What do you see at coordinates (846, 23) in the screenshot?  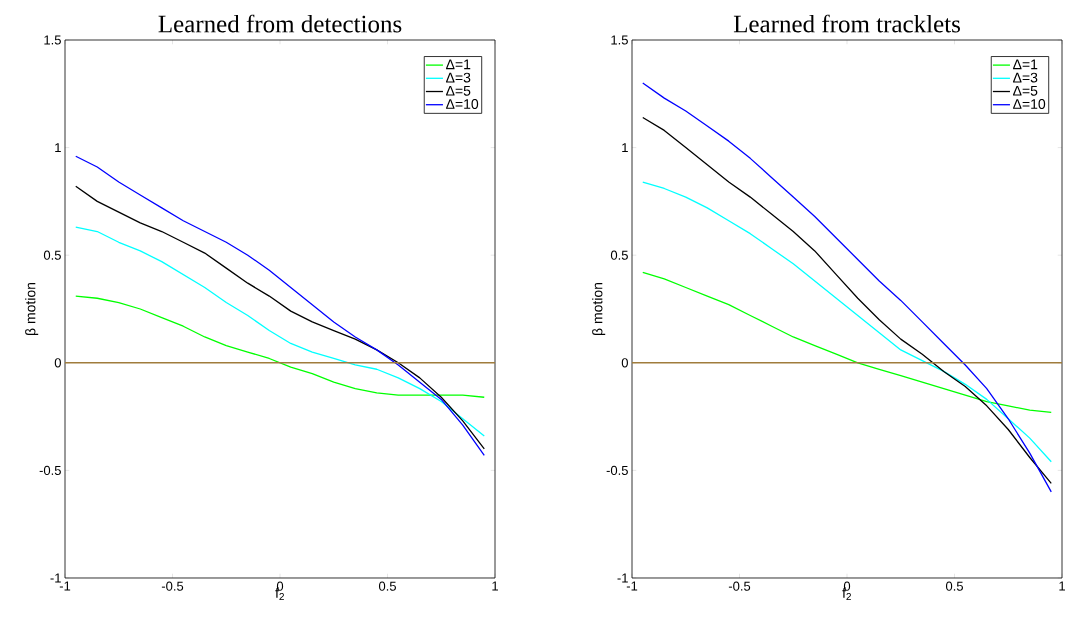 I see `chart-title: Learned from tracklets` at bounding box center [846, 23].